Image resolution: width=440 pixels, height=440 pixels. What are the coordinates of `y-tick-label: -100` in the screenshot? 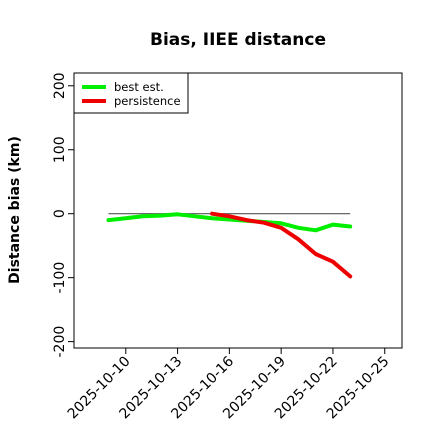 It's located at (60, 278).